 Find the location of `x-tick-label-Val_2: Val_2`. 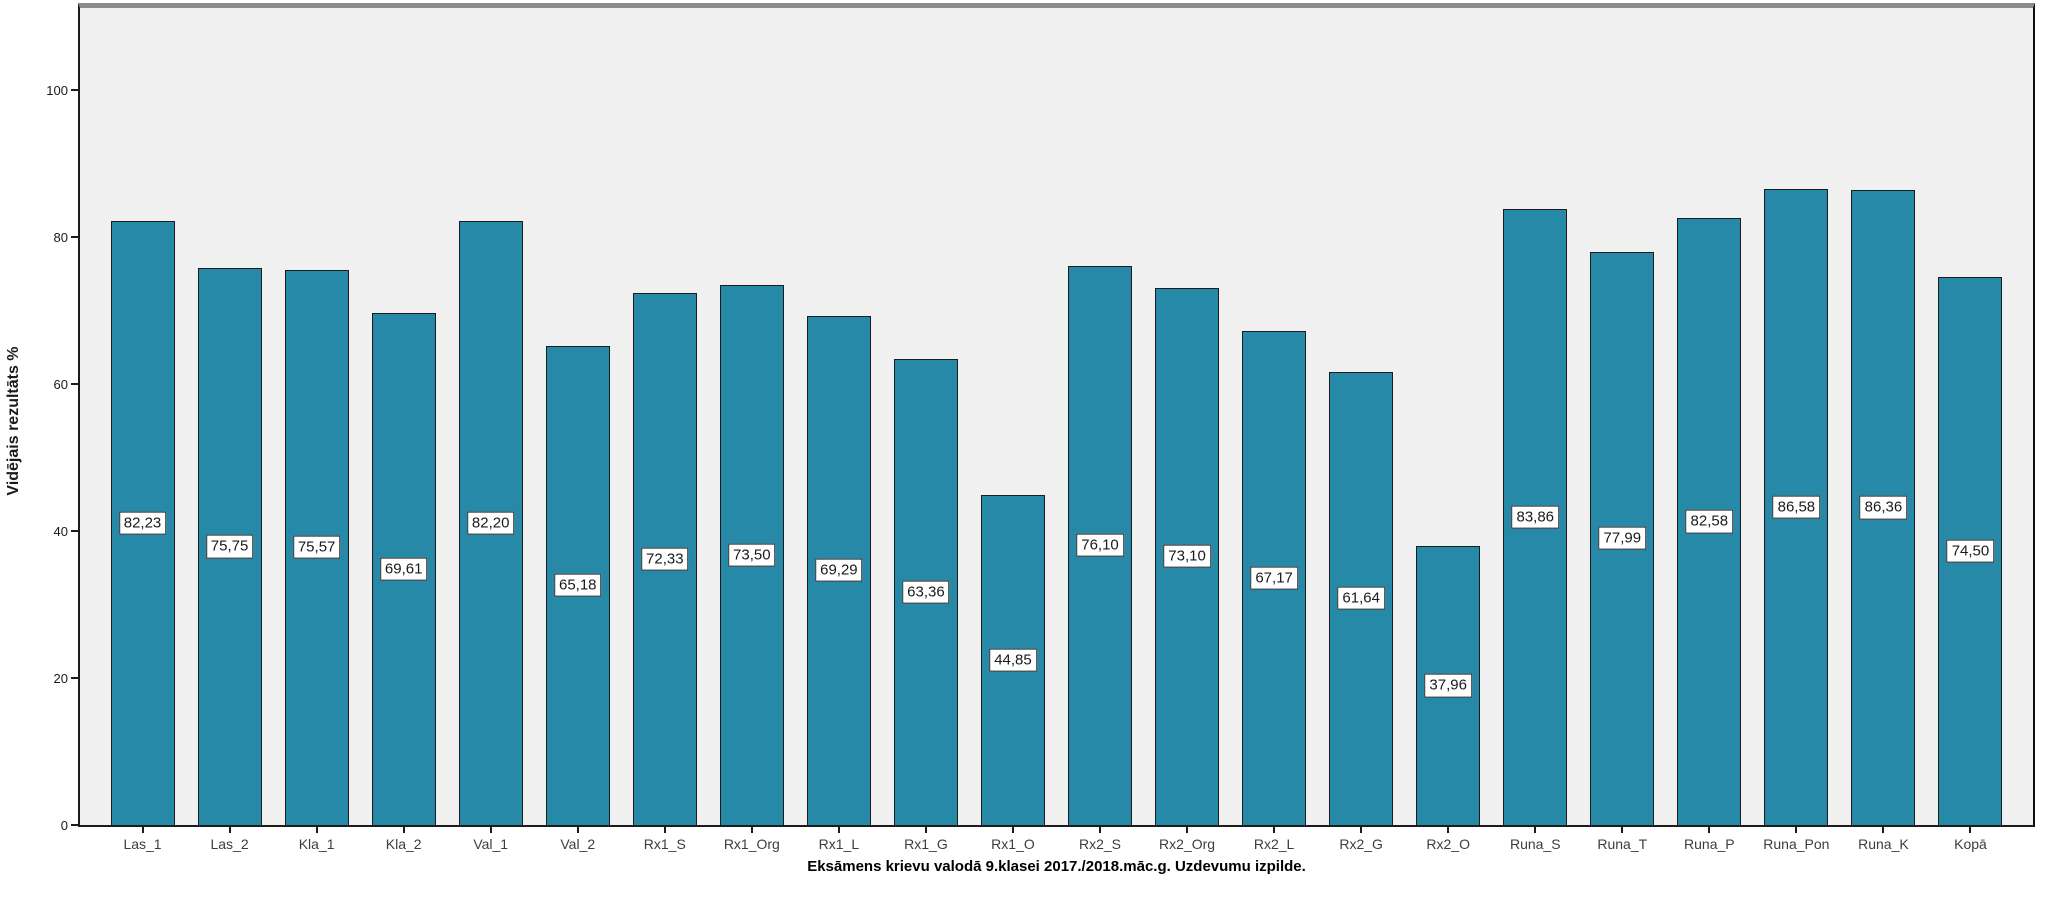

x-tick-label-Val_2: Val_2 is located at coordinates (578, 844).